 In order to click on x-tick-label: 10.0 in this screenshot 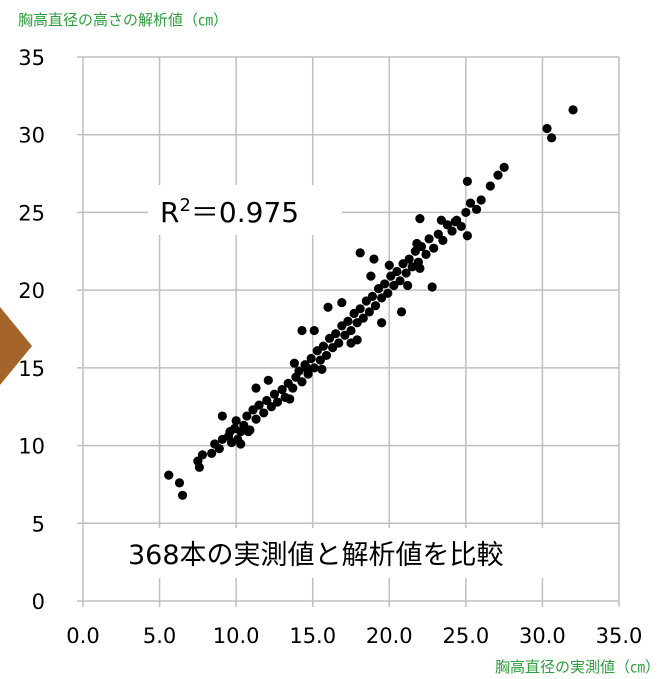, I will do `click(236, 636)`.